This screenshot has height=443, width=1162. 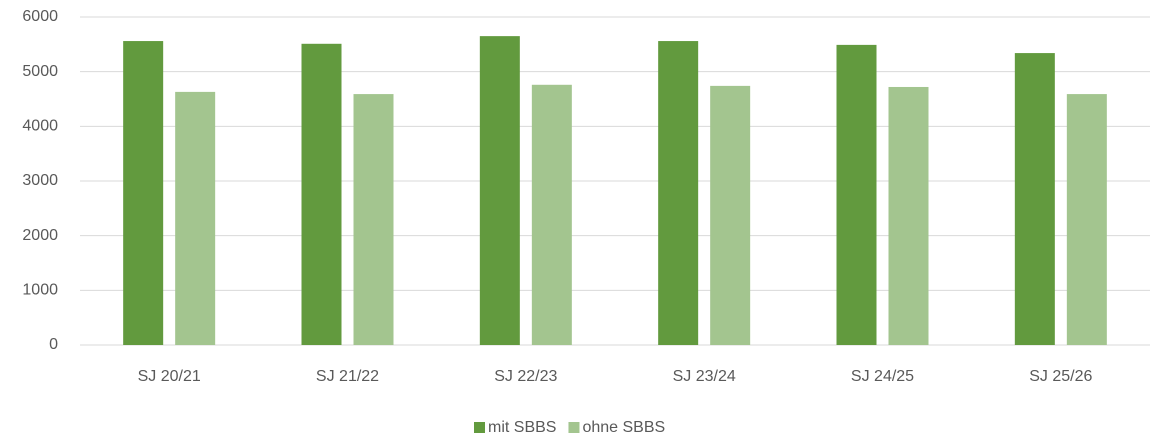 I want to click on y-tick-label: 6000, so click(x=40, y=16).